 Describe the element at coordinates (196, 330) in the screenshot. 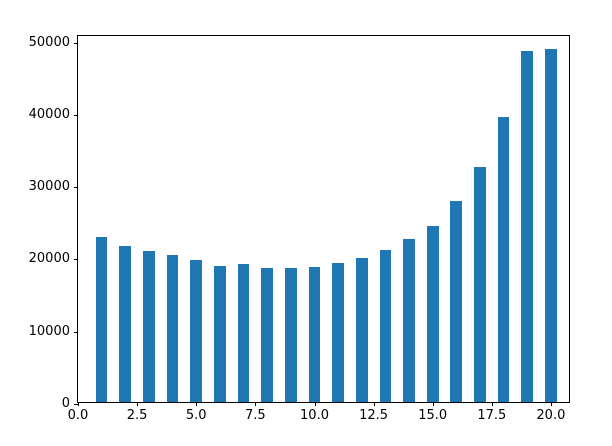

I see `bar-x5` at that location.